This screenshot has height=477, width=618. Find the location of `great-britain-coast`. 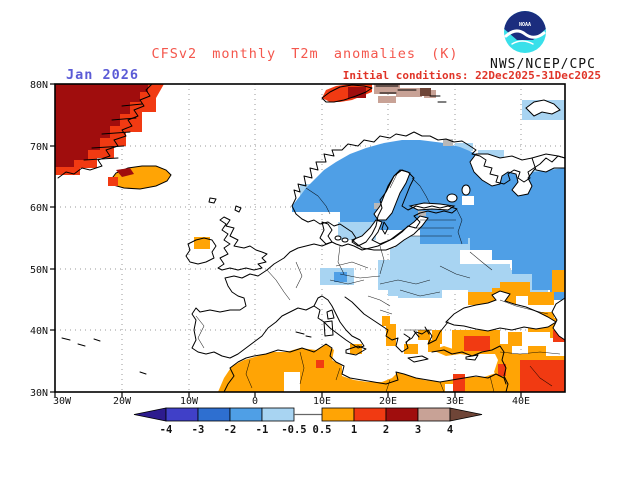

great-britain-coast is located at coordinates (242, 243).